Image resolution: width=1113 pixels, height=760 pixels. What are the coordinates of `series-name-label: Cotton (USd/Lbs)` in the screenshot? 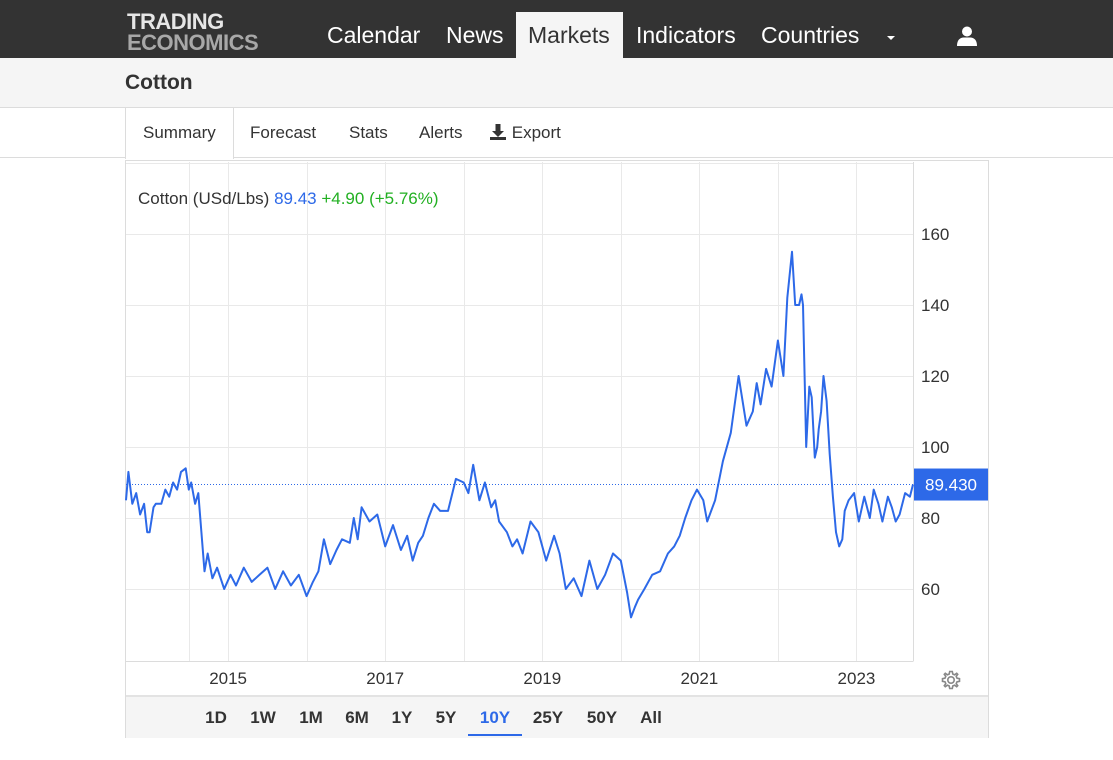 It's located at (206, 198).